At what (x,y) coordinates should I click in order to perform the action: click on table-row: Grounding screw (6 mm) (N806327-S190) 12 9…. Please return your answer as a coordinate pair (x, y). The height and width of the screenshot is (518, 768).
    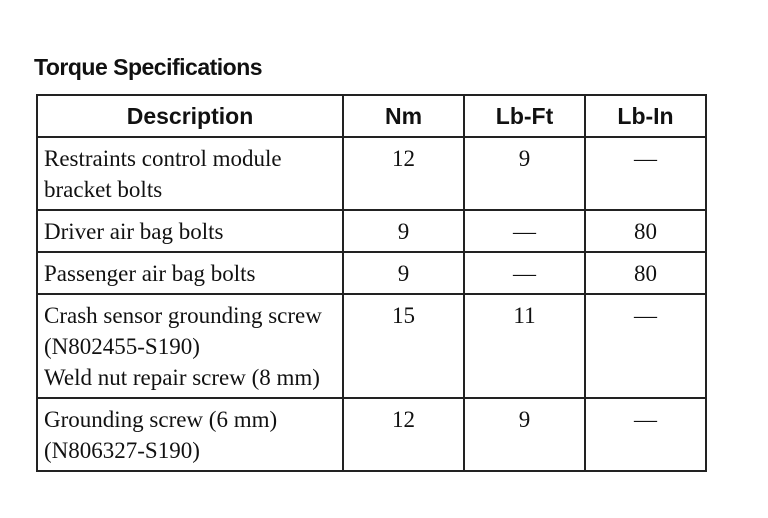
    Looking at the image, I should click on (371, 434).